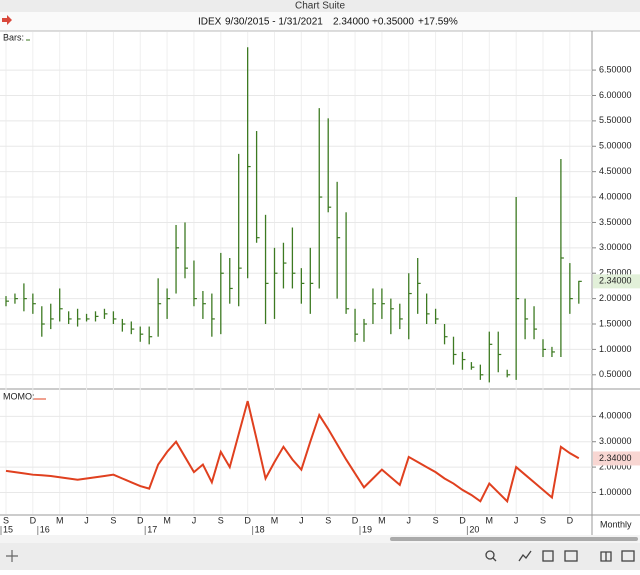  What do you see at coordinates (615, 171) in the screenshot?
I see `y-tick-label: 4.50000` at bounding box center [615, 171].